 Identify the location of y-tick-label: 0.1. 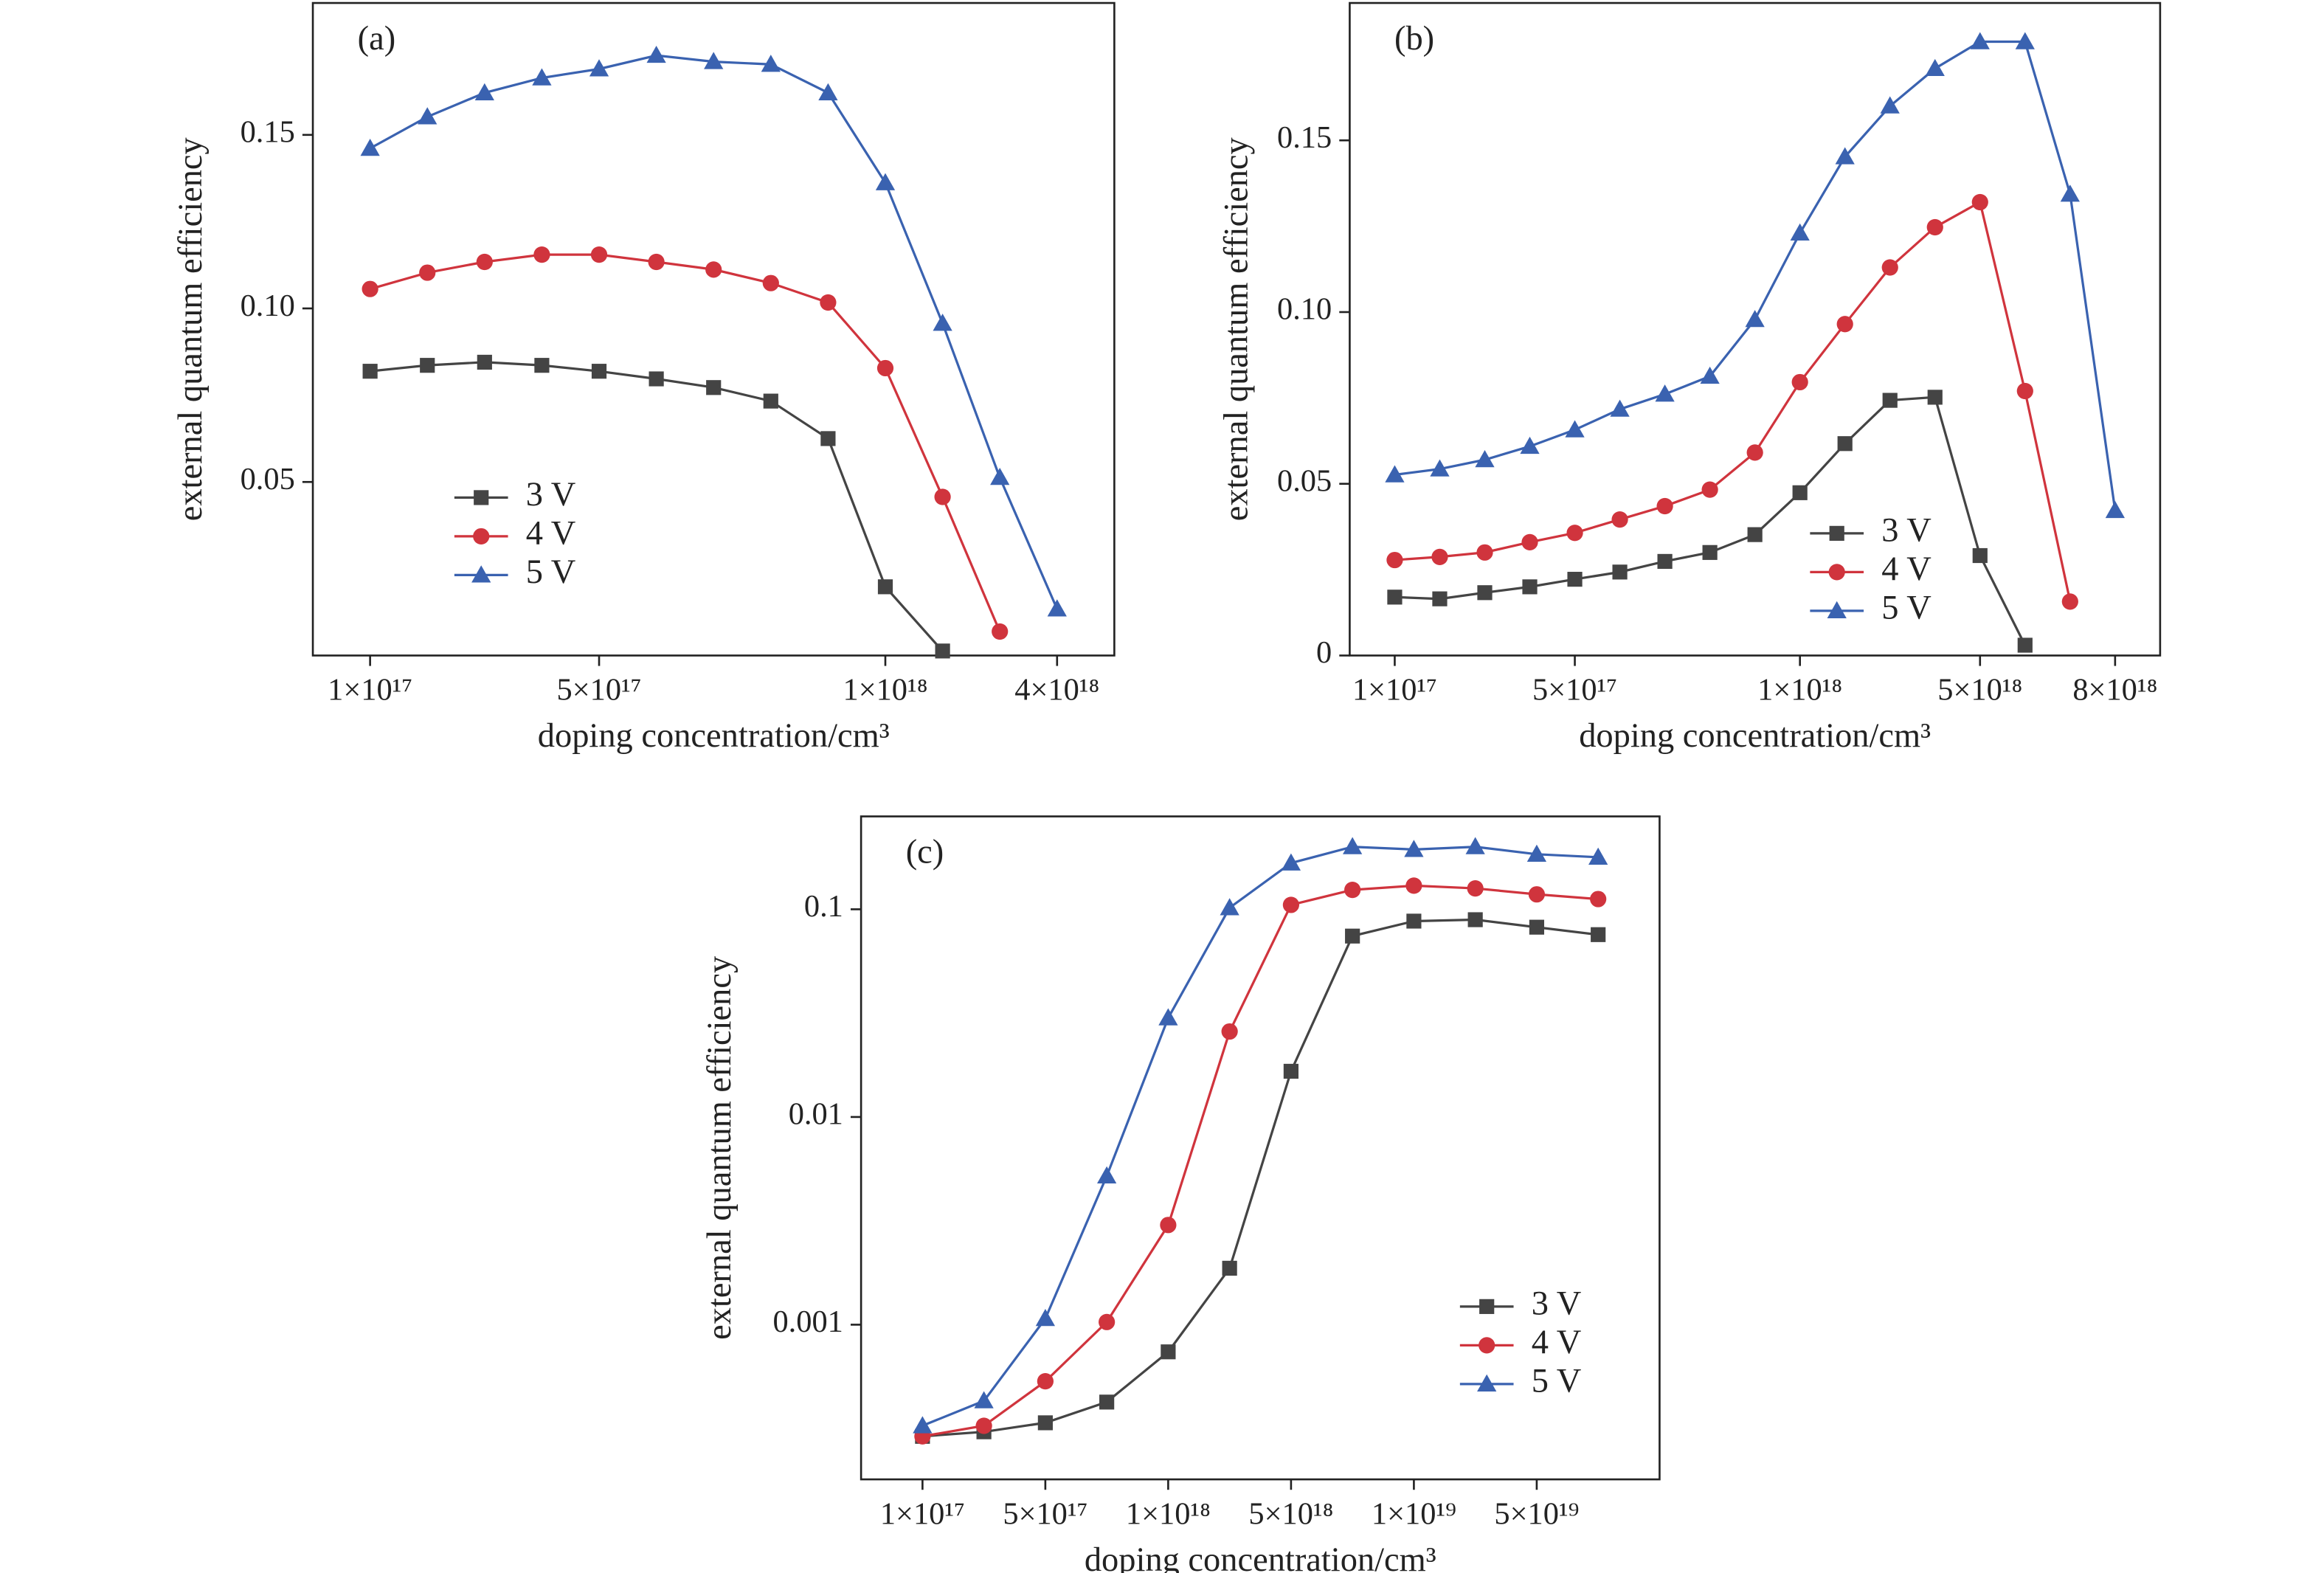
(823, 906).